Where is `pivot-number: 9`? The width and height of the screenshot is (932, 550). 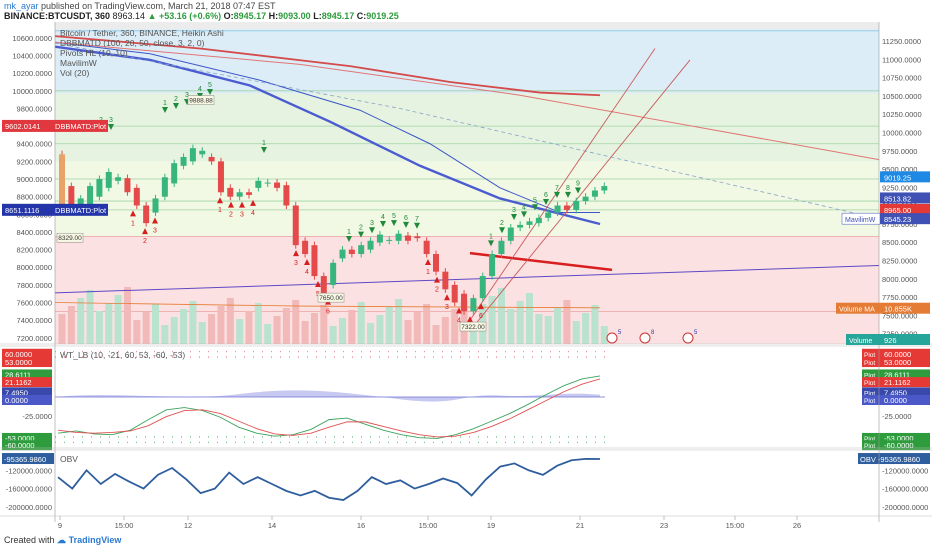
pivot-number: 9 is located at coordinates (578, 183).